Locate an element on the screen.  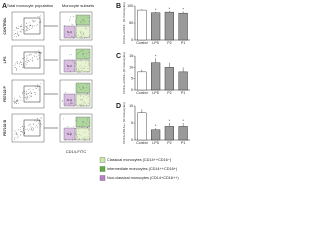
y-axis-label: CD14+CD16++ (% monocytes) is located at coordinates (124, 122).